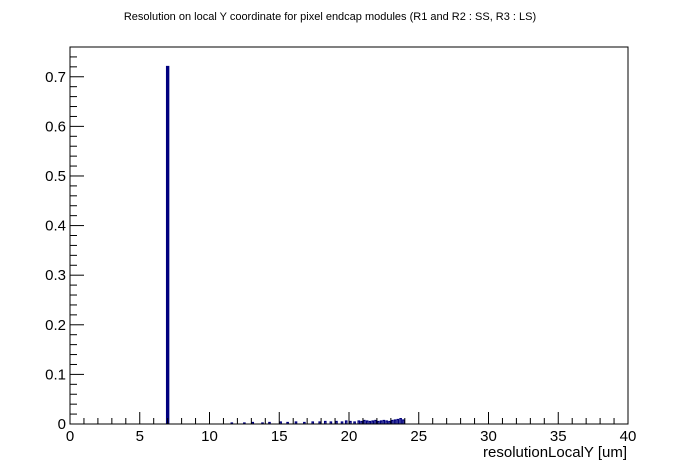 Image resolution: width=696 pixels, height=472 pixels. I want to click on x-axis-ticks: 0 5 10 15 20 25 30 35 40, so click(351, 428).